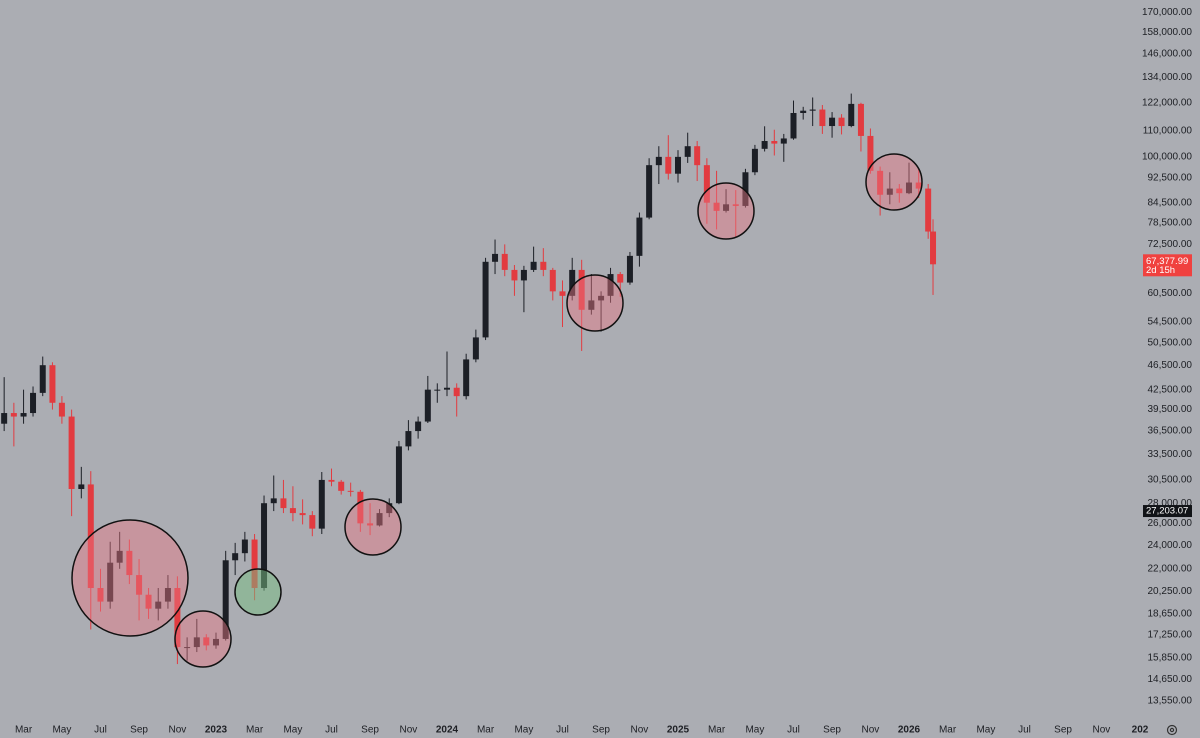 This screenshot has width=1200, height=738. Describe the element at coordinates (1170, 322) in the screenshot. I see `y-tick-label: 54,500.00` at that location.